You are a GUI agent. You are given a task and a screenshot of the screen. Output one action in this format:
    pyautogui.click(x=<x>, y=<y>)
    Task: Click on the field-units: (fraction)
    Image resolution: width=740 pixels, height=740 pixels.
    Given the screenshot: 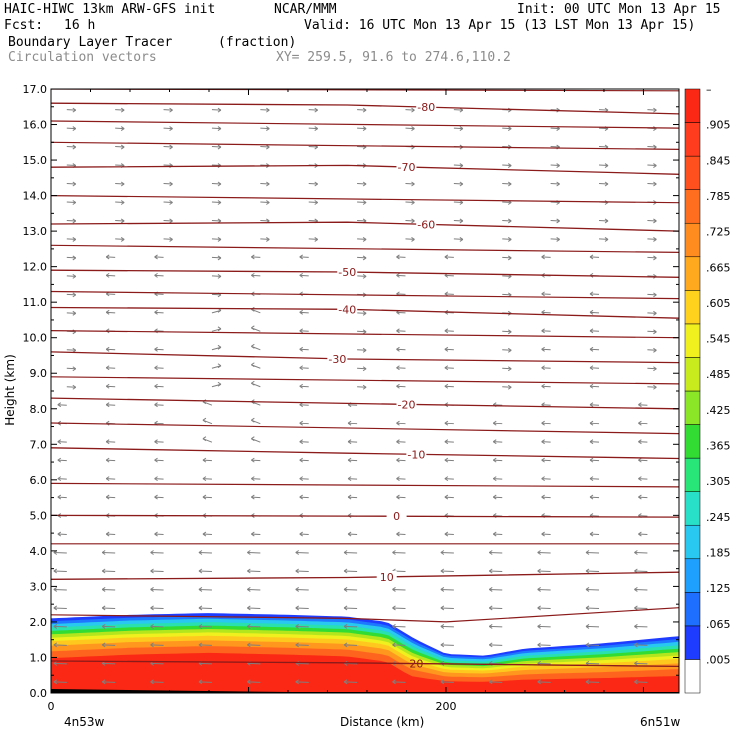 What is the action you would take?
    pyautogui.click(x=257, y=42)
    